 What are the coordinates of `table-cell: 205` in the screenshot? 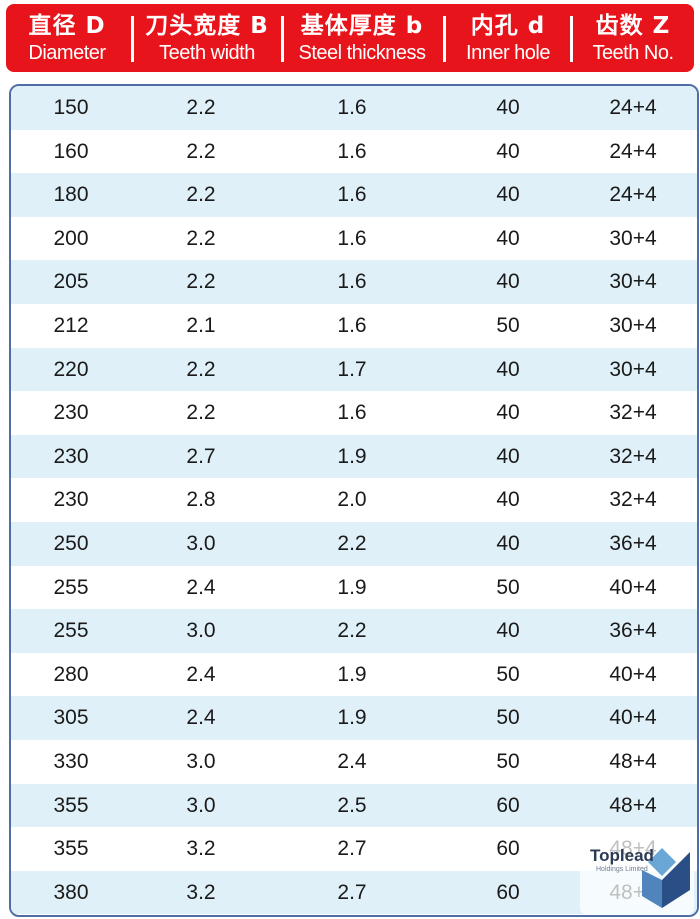 It's located at (71, 282).